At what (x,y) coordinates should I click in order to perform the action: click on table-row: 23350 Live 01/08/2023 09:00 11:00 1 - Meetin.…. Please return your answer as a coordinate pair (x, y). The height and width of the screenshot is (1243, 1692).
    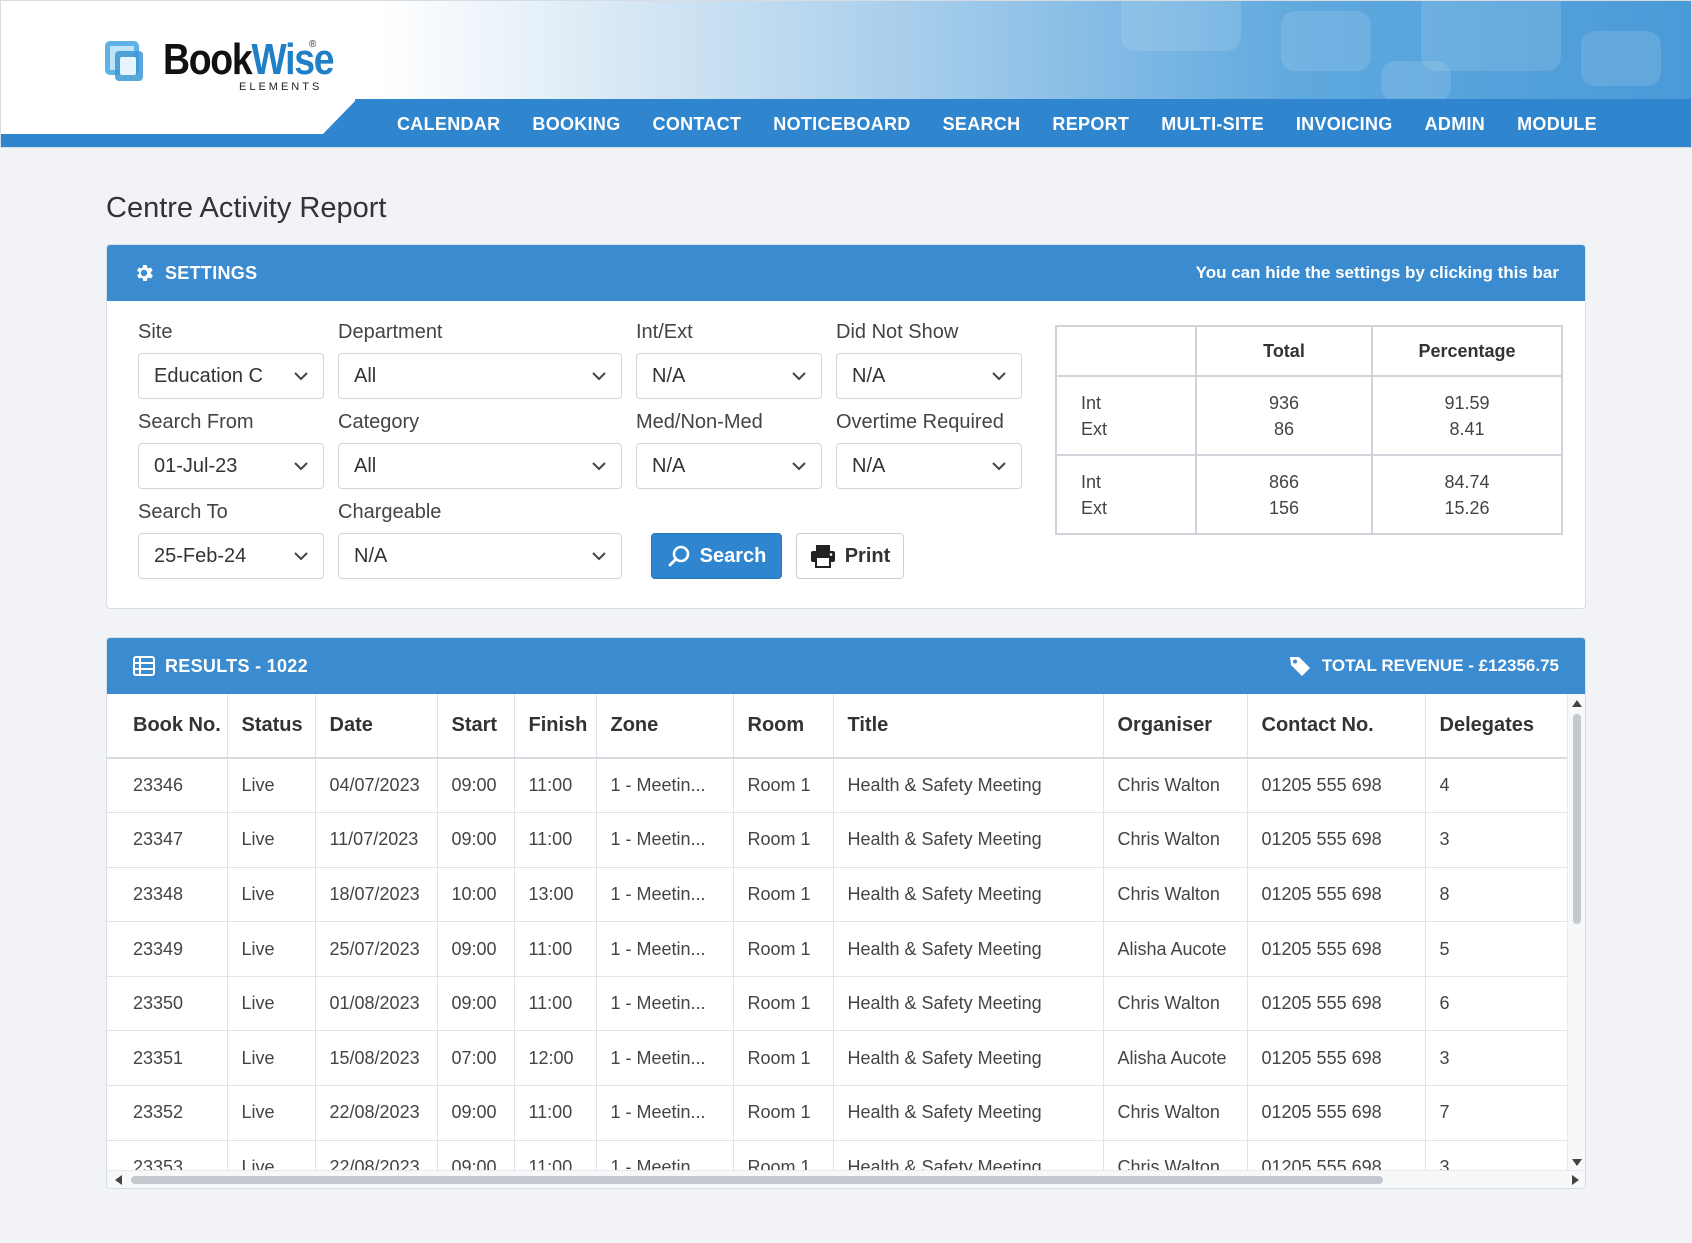
    Looking at the image, I should click on (838, 1004).